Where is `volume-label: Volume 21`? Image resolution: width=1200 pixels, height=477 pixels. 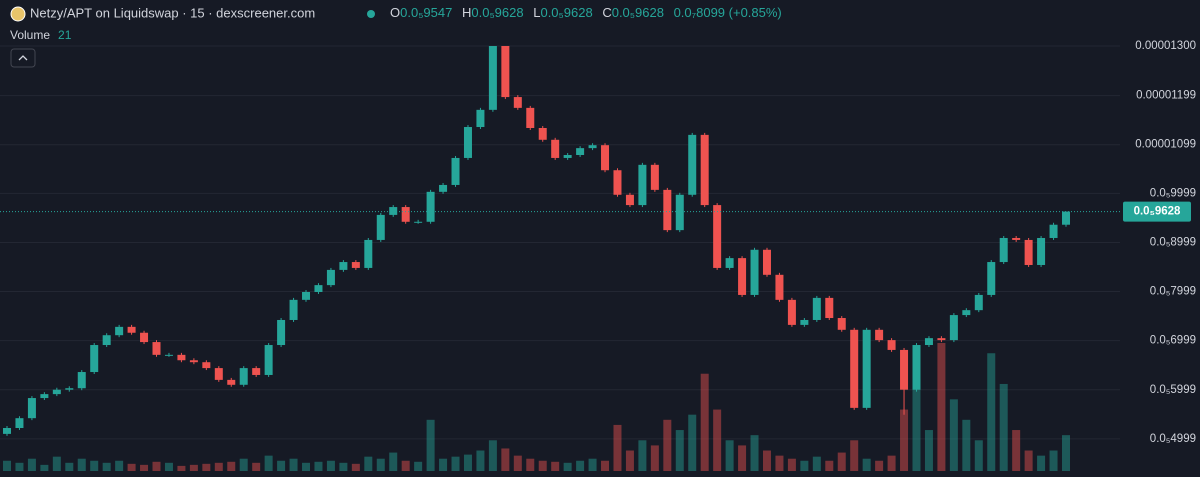 volume-label: Volume 21 is located at coordinates (41, 35).